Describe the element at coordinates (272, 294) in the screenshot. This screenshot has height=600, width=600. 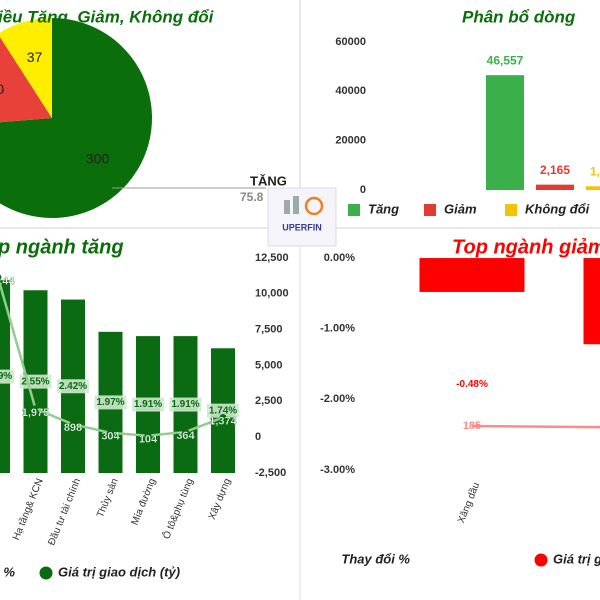
I see `y2-tick-label: 10,000` at that location.